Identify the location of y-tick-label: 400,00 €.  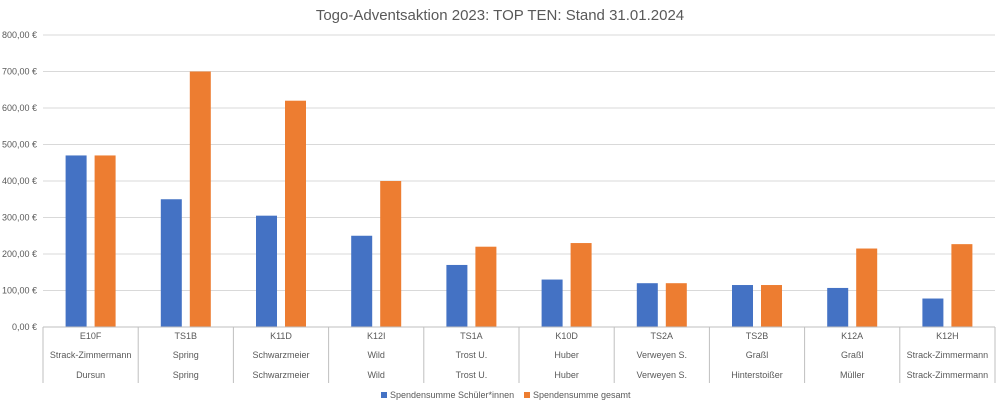
(19, 181).